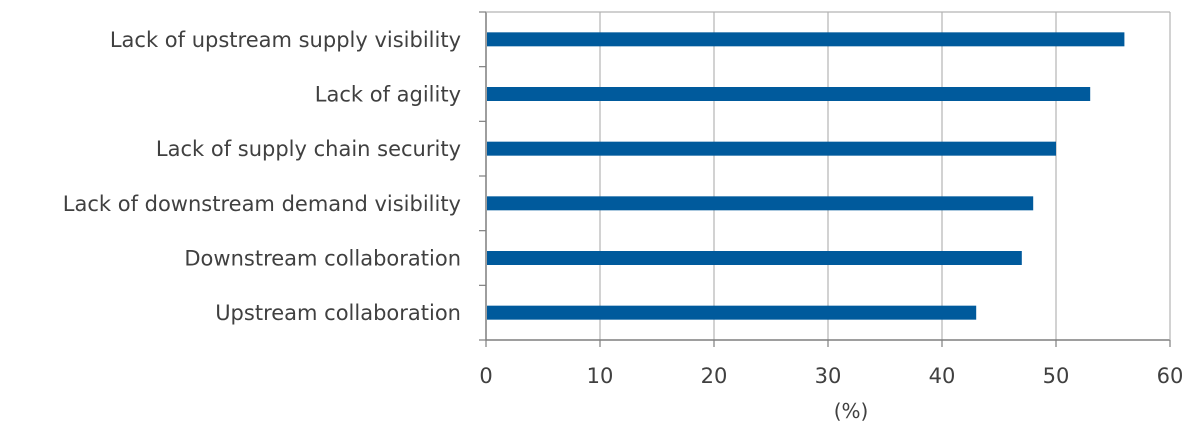 The height and width of the screenshot is (427, 1190). Describe the element at coordinates (714, 376) in the screenshot. I see `x-tick-label-20: 20` at that location.